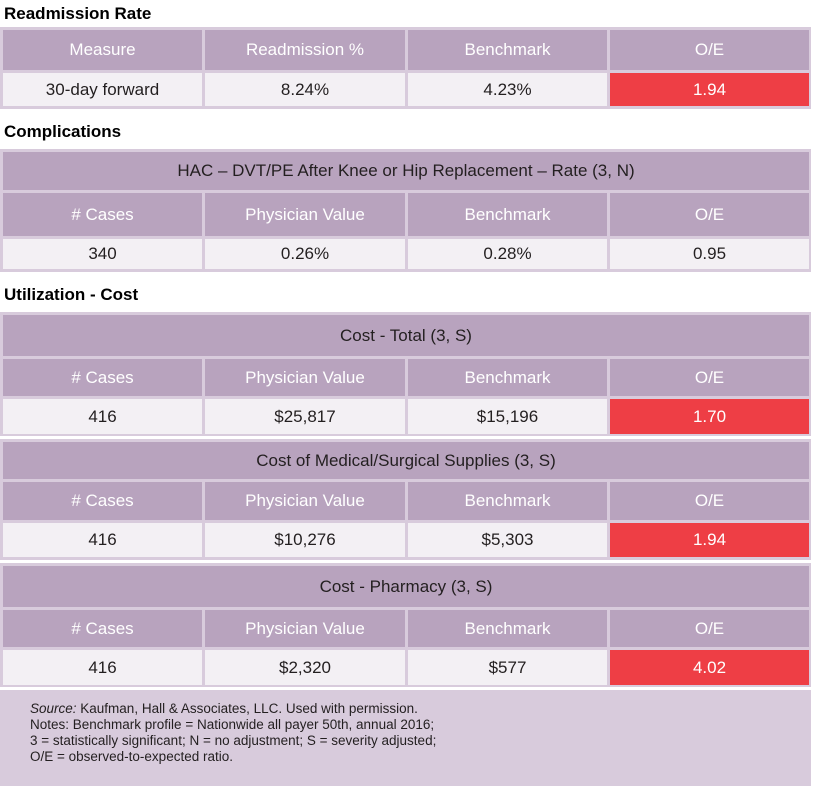 The width and height of the screenshot is (813, 789). What do you see at coordinates (305, 416) in the screenshot?
I see `cell-physician-value: $25,817` at bounding box center [305, 416].